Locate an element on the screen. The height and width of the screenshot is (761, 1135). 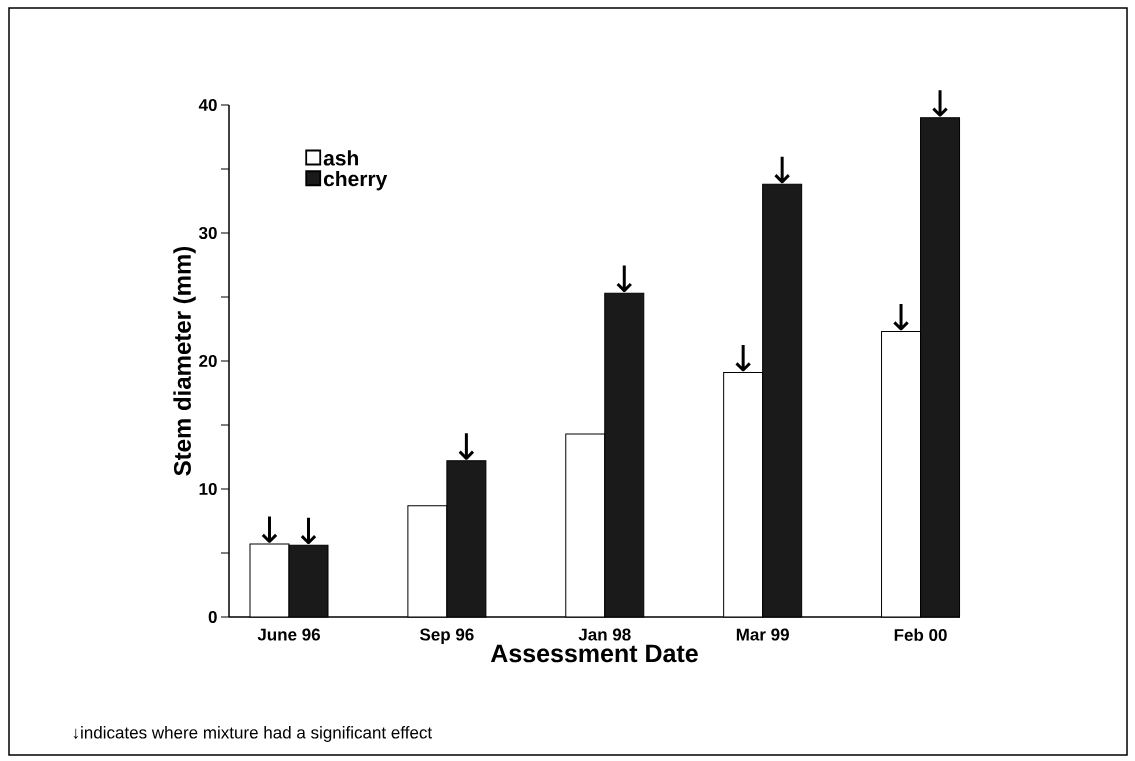
legend-label: ash is located at coordinates (340, 158).